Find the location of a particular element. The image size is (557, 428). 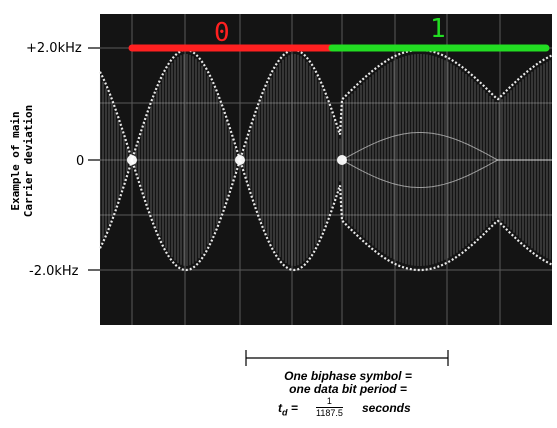

formula-lhs: t is located at coordinates (280, 408).